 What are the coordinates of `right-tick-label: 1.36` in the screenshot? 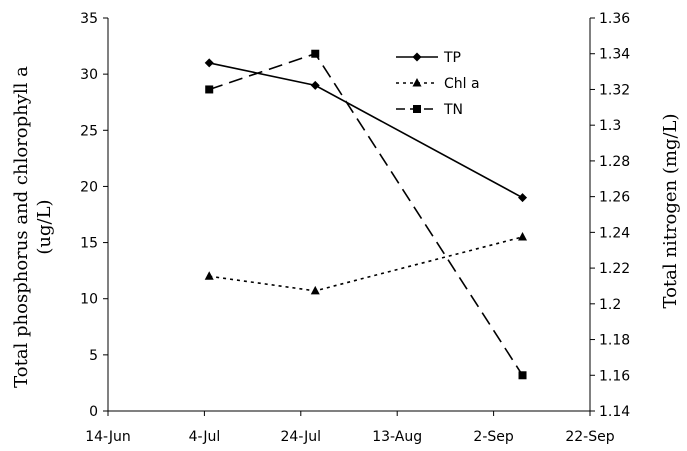 It's located at (614, 19).